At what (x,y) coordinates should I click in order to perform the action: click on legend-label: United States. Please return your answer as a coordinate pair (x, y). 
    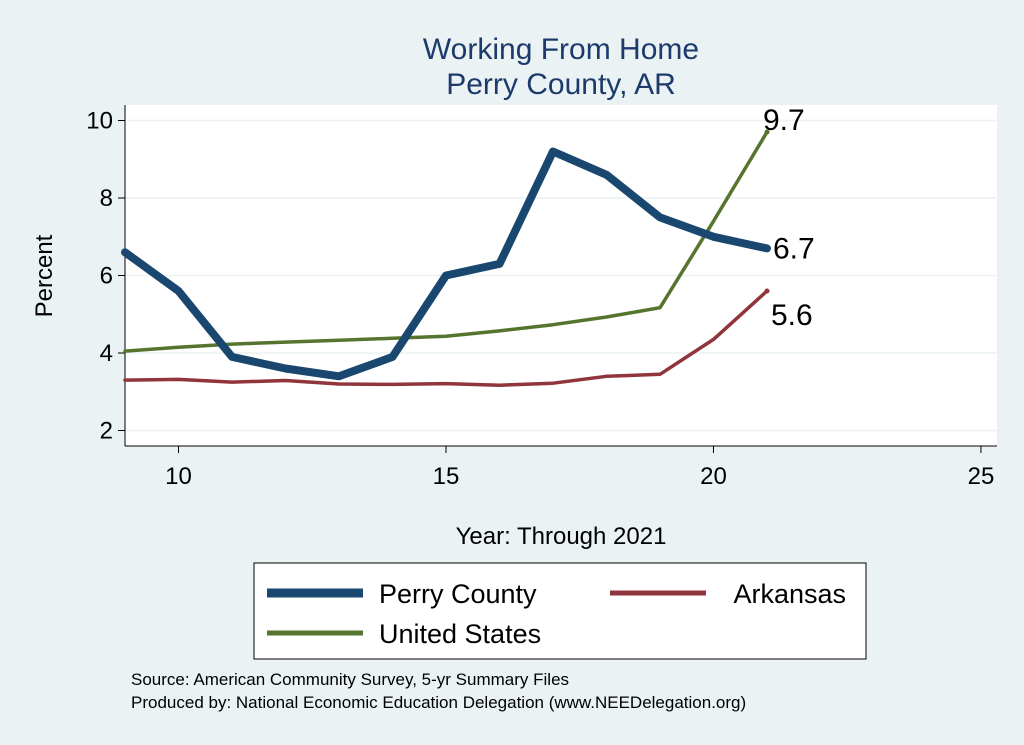
    Looking at the image, I should click on (460, 634).